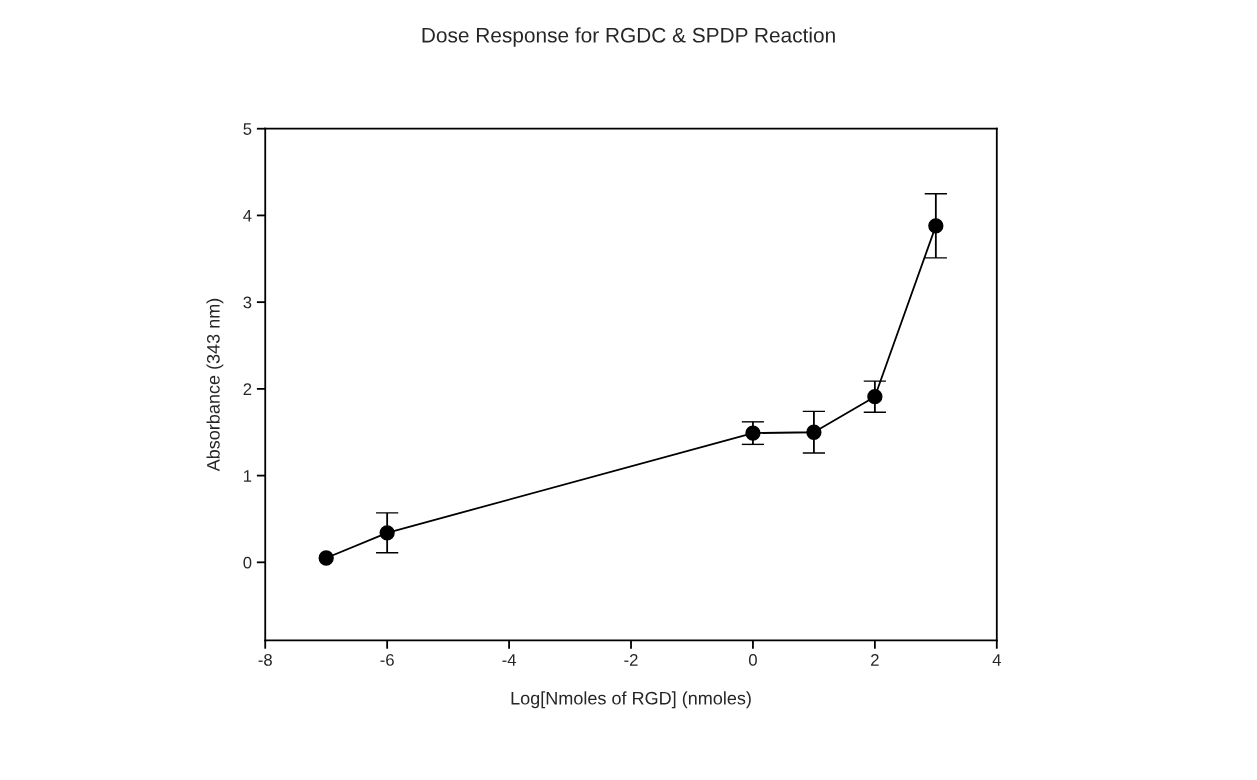 The image size is (1257, 780). What do you see at coordinates (875, 660) in the screenshot?
I see `x-tick-label: 2` at bounding box center [875, 660].